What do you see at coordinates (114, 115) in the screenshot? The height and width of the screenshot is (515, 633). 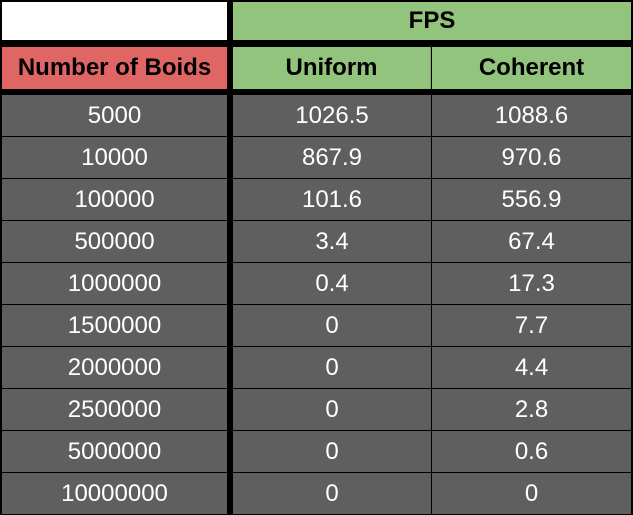 I see `boids-count-cell: 5000` at bounding box center [114, 115].